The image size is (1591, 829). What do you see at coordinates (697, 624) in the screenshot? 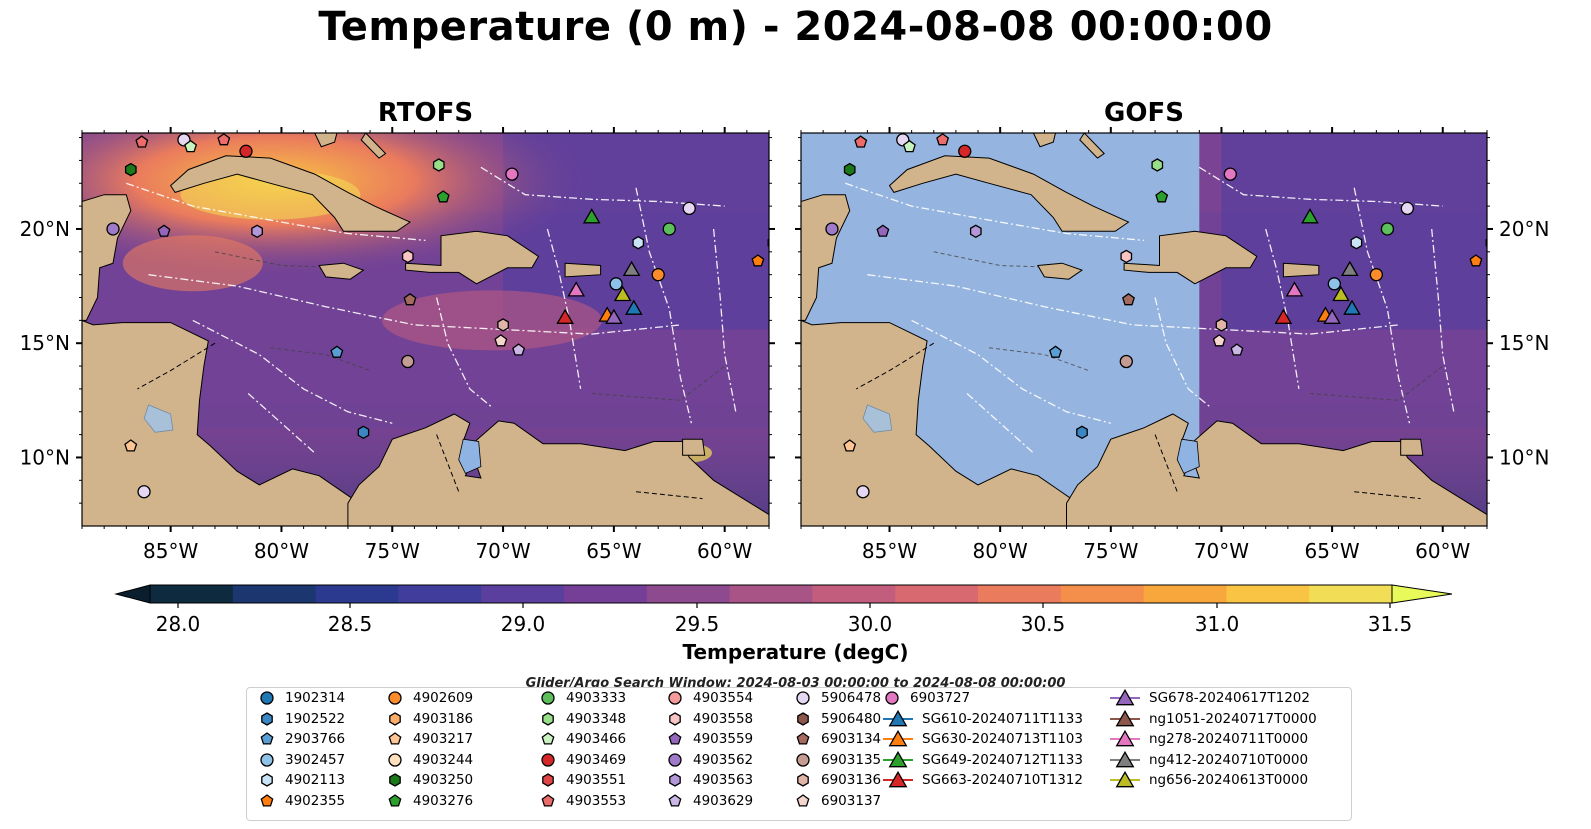
I see `colorbar-tick-label: 29.5` at bounding box center [697, 624].